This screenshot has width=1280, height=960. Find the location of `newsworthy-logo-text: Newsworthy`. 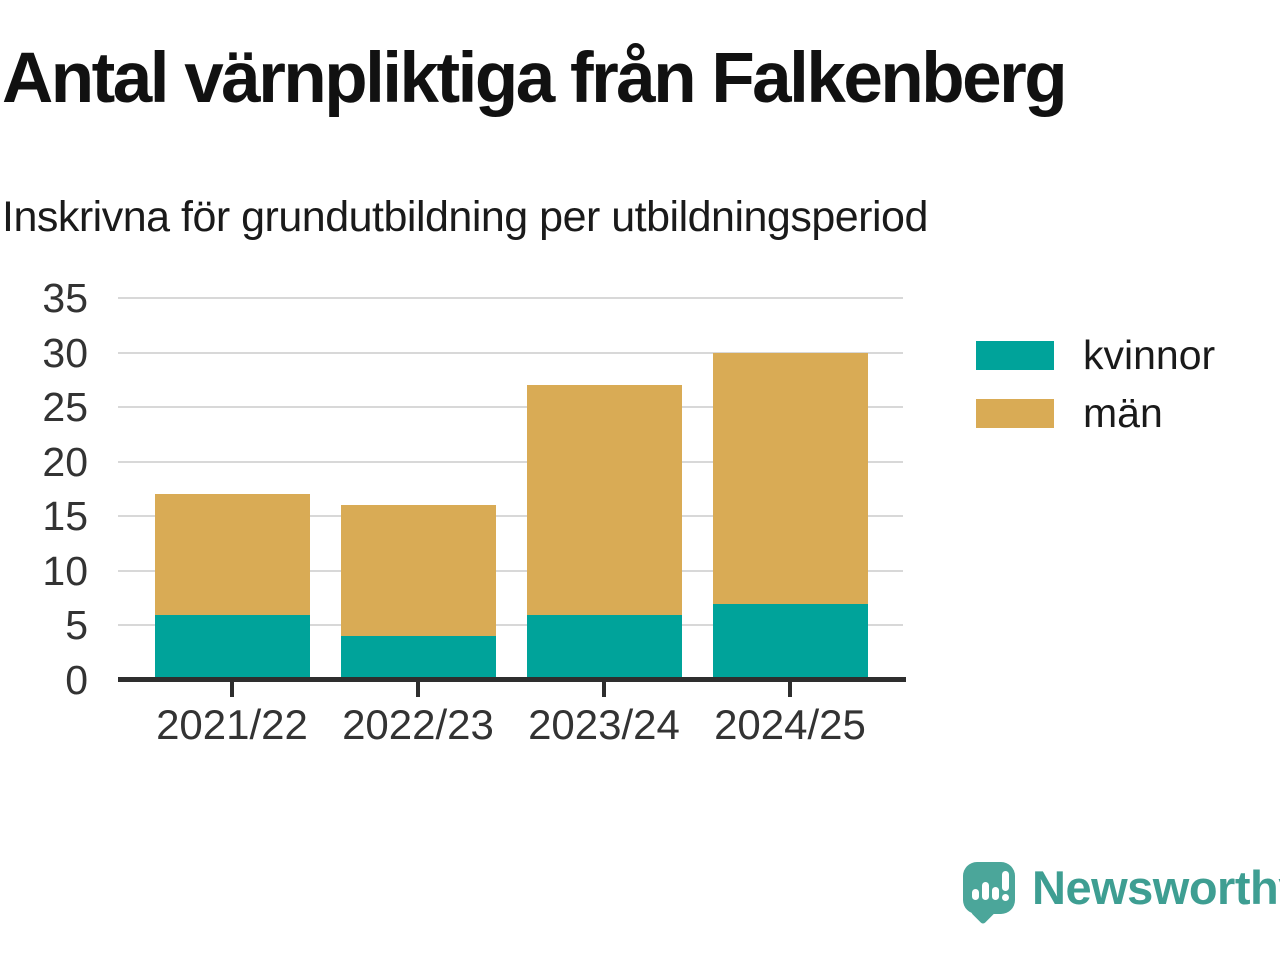

newsworthy-logo-text: Newsworthy is located at coordinates (1156, 887).